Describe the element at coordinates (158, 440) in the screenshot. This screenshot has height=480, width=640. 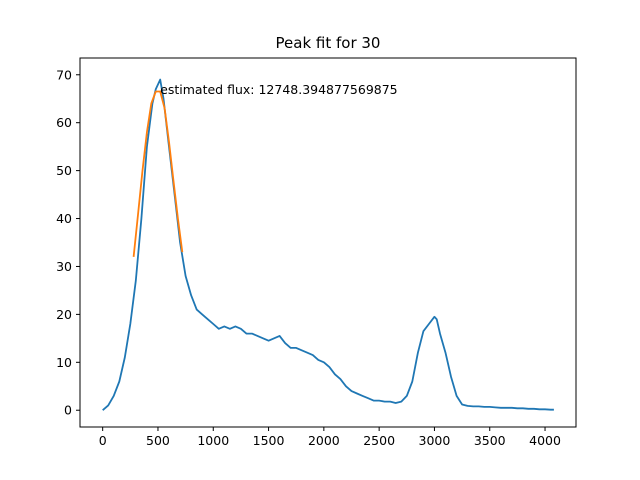
I see `x-tick-label: 500` at that location.